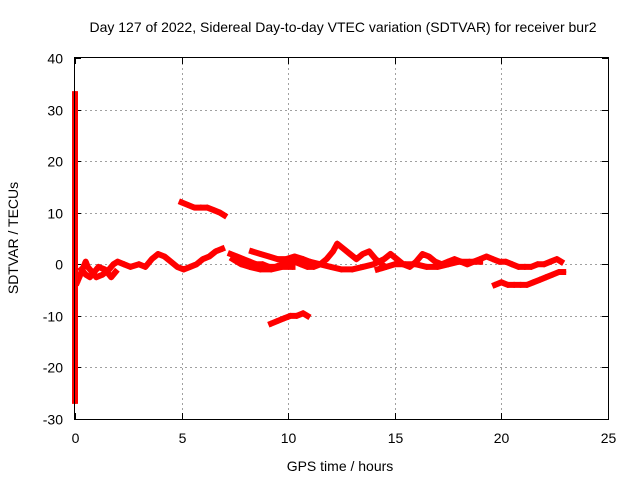  Describe the element at coordinates (55, 214) in the screenshot. I see `y-tick-label: 10` at that location.